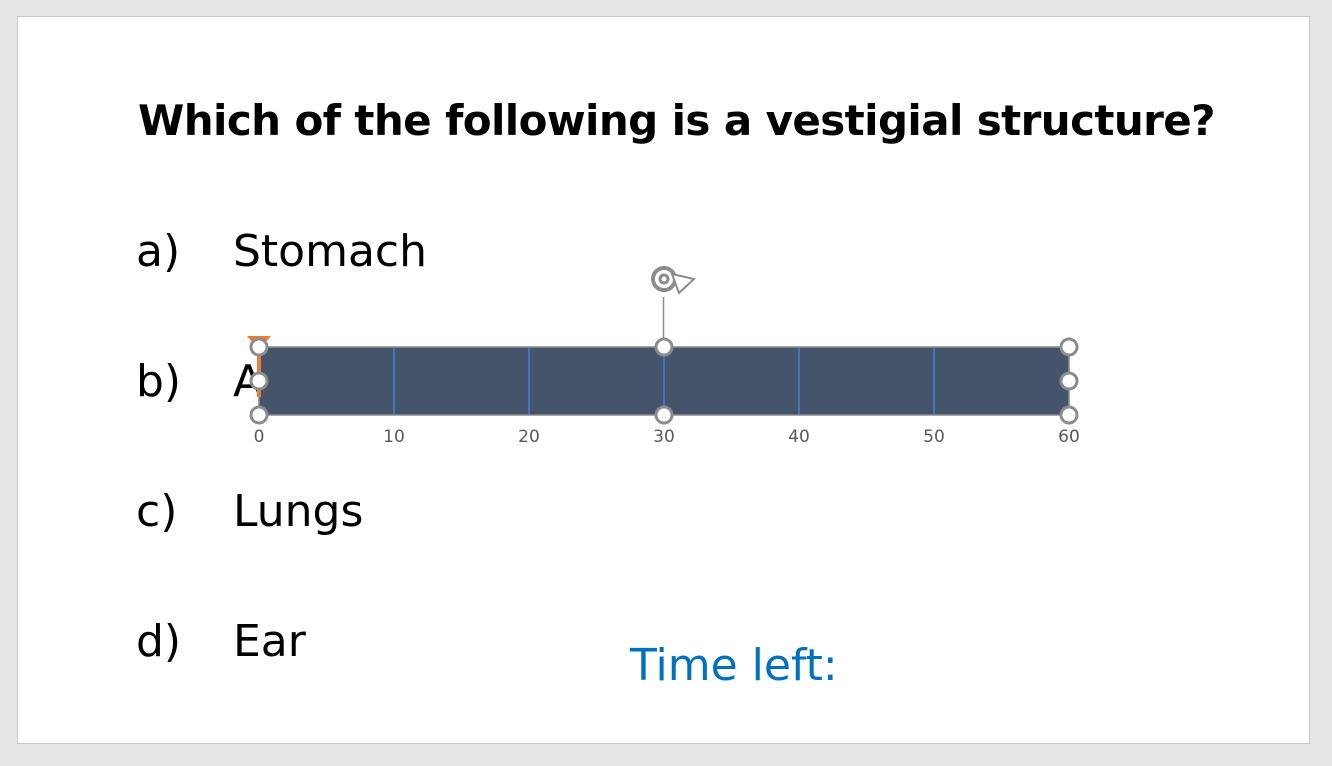 Image resolution: width=1332 pixels, height=766 pixels. Describe the element at coordinates (259, 347) in the screenshot. I see `resize-handle-top-left` at that location.